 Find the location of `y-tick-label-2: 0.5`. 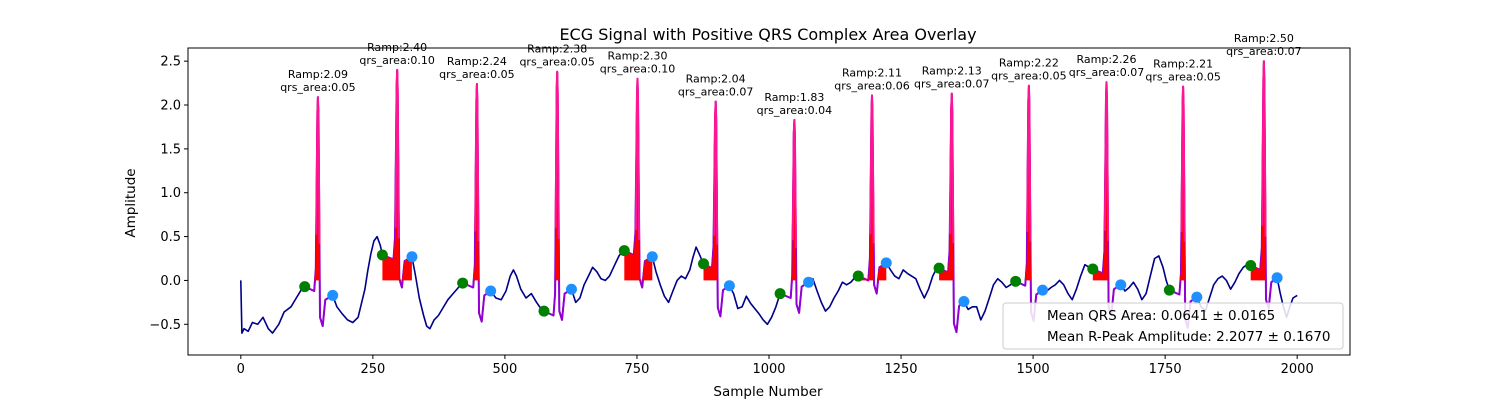

y-tick-label-2: 0.5 is located at coordinates (170, 237).